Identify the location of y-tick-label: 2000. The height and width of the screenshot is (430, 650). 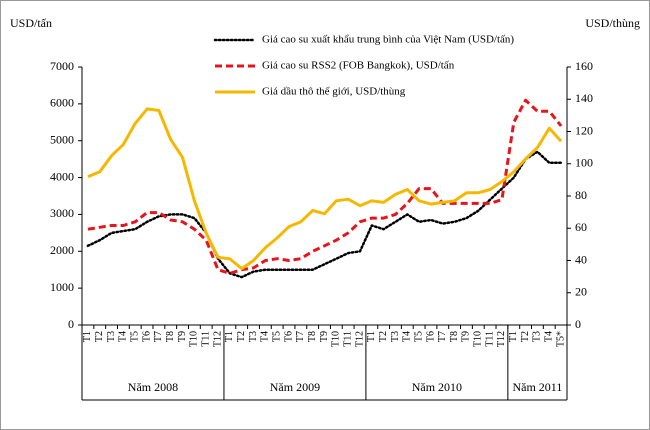
(62, 250).